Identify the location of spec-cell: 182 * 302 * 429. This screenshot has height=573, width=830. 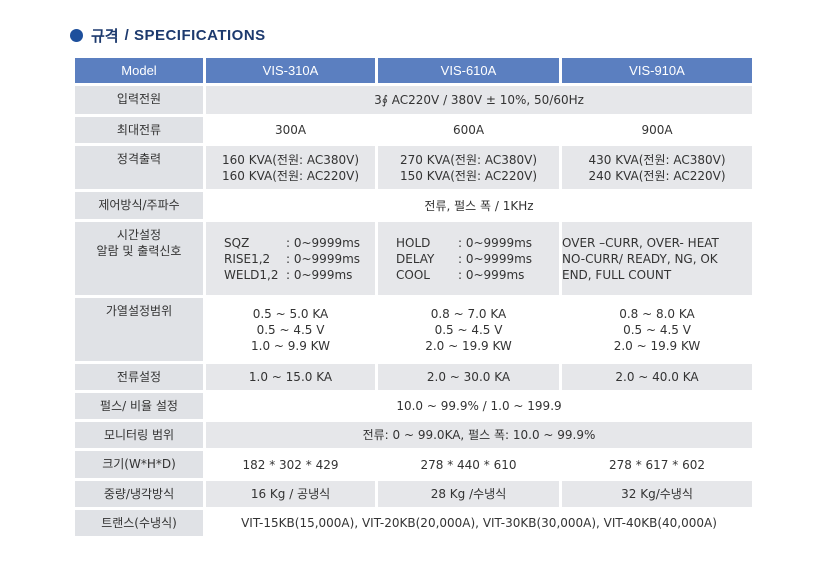
(290, 464).